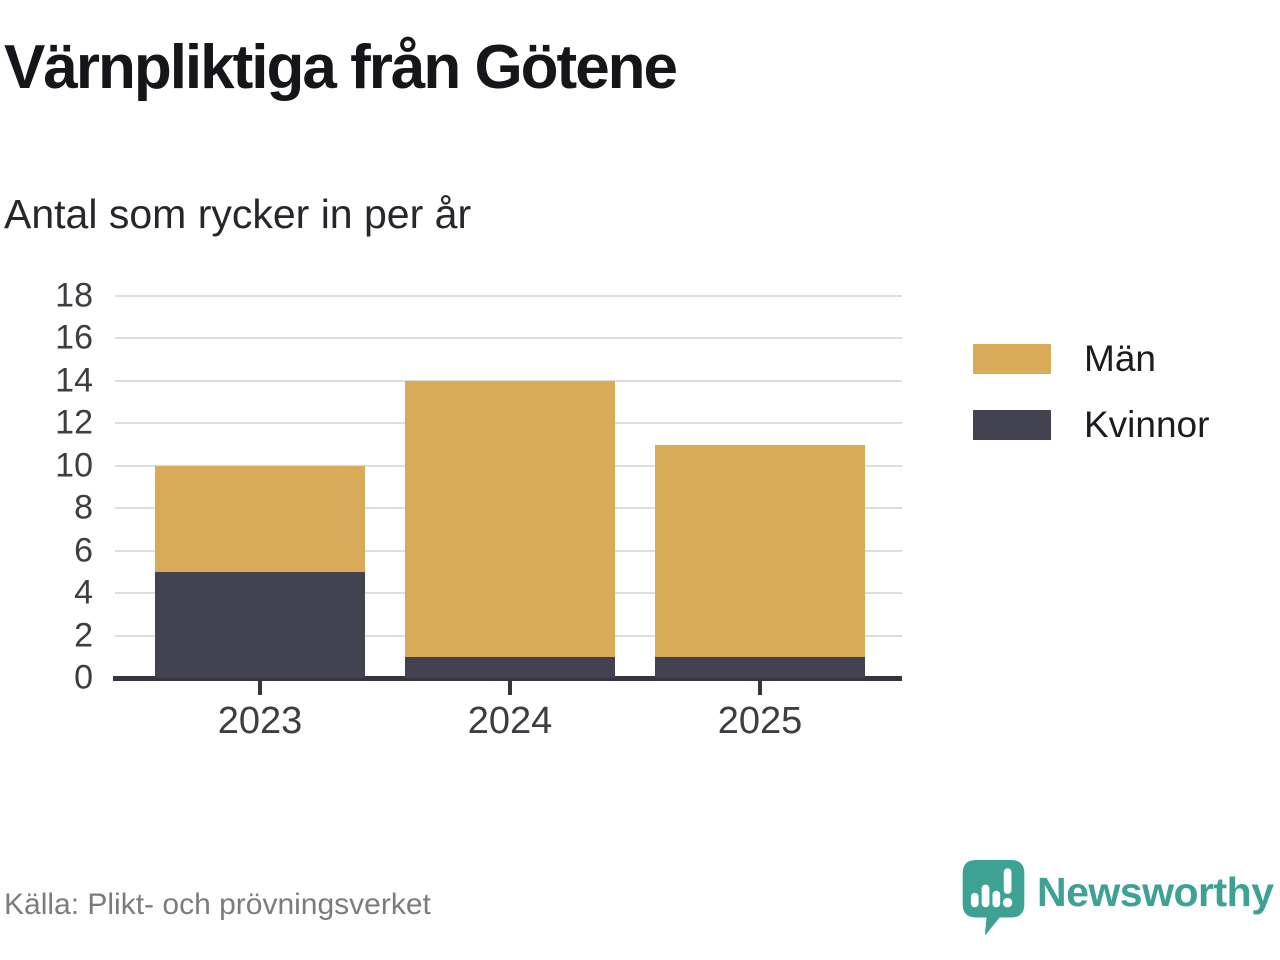 Image resolution: width=1280 pixels, height=960 pixels. I want to click on newsworthy-bubble-chart-icon, so click(993, 897).